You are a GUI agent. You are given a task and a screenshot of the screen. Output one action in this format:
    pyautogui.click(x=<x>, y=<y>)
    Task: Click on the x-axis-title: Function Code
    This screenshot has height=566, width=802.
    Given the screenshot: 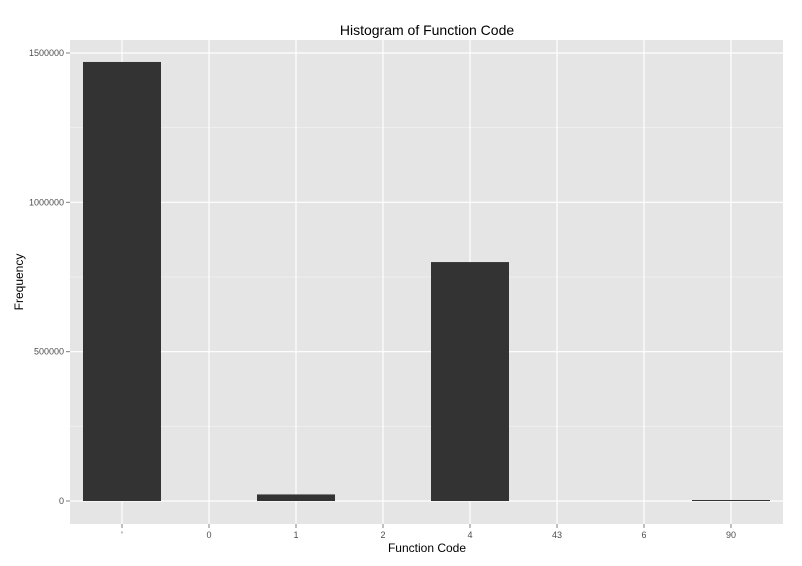 What is the action you would take?
    pyautogui.click(x=427, y=548)
    